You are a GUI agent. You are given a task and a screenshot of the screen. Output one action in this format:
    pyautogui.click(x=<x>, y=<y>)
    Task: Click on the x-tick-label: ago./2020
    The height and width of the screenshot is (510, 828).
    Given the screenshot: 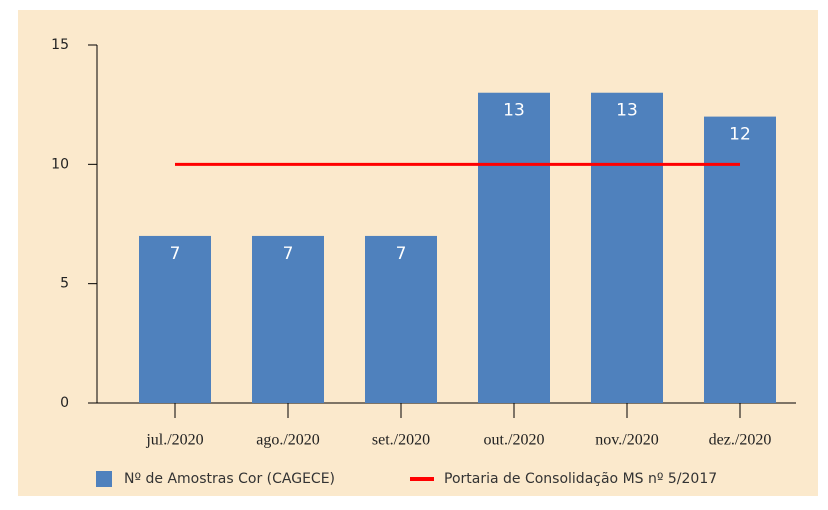 What is the action you would take?
    pyautogui.click(x=288, y=440)
    